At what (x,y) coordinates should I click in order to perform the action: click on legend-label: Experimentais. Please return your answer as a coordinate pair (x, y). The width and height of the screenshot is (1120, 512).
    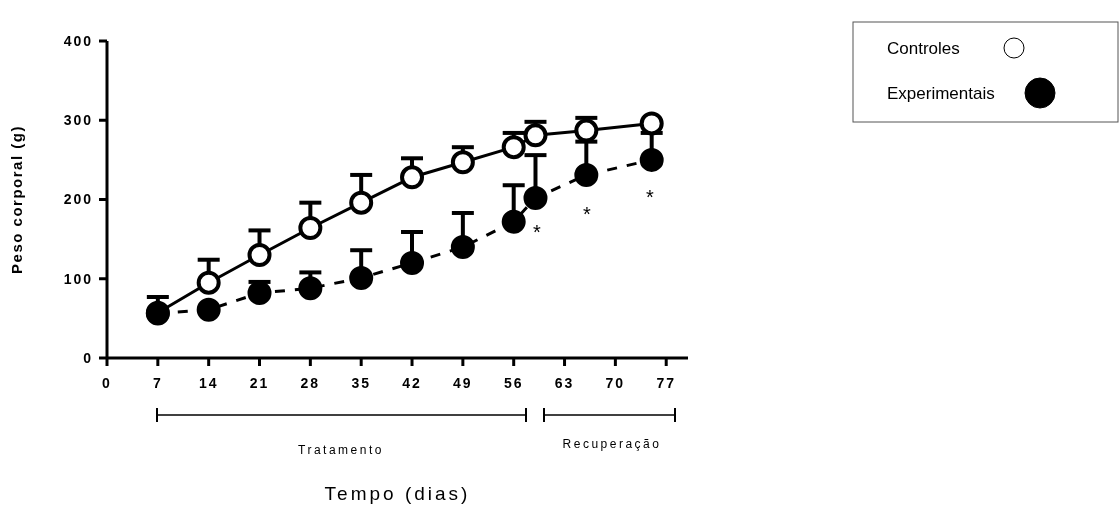
    Looking at the image, I should click on (941, 93).